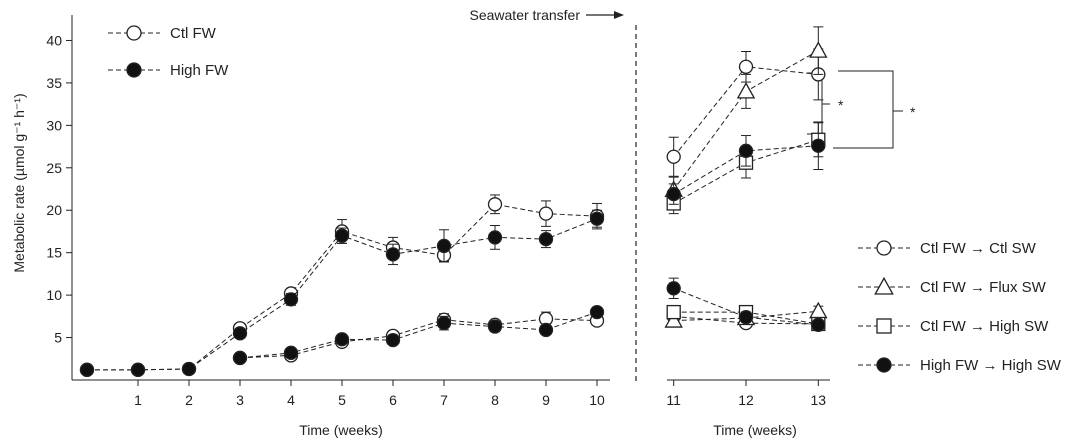  What do you see at coordinates (393, 400) in the screenshot?
I see `x-tick-label: 6` at bounding box center [393, 400].